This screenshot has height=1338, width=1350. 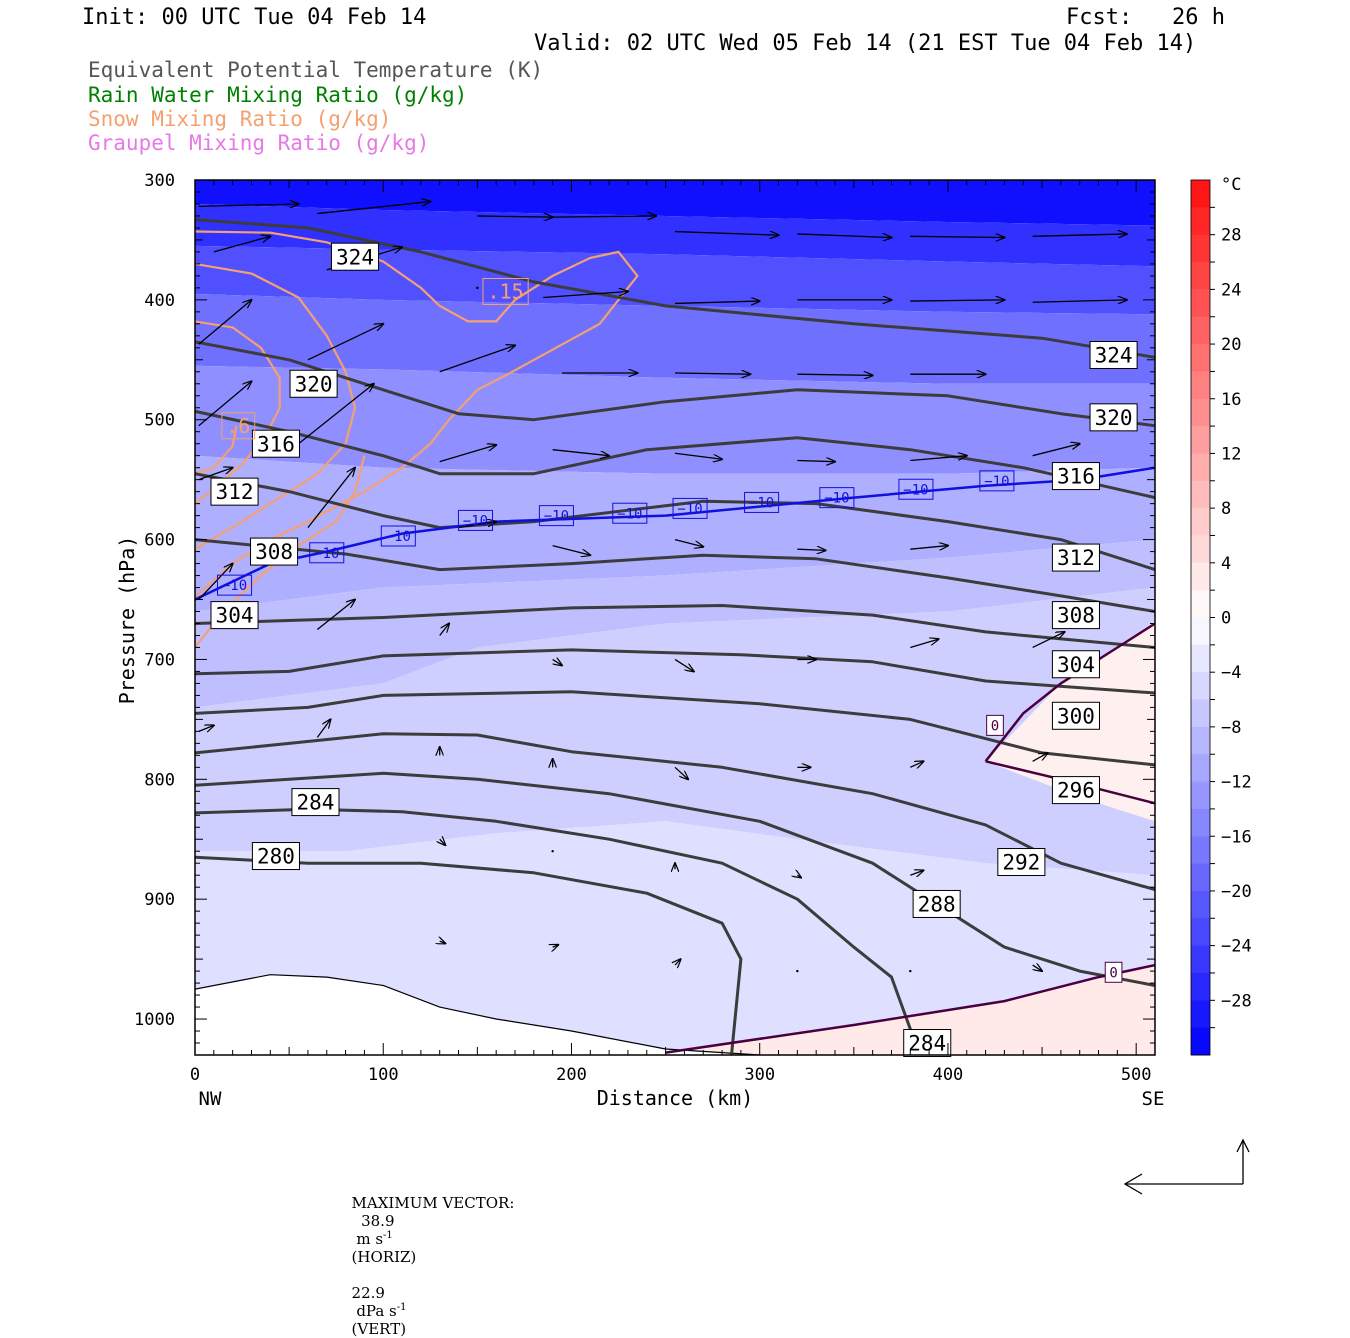 I want to click on svg-text: .6, so click(x=238, y=426).